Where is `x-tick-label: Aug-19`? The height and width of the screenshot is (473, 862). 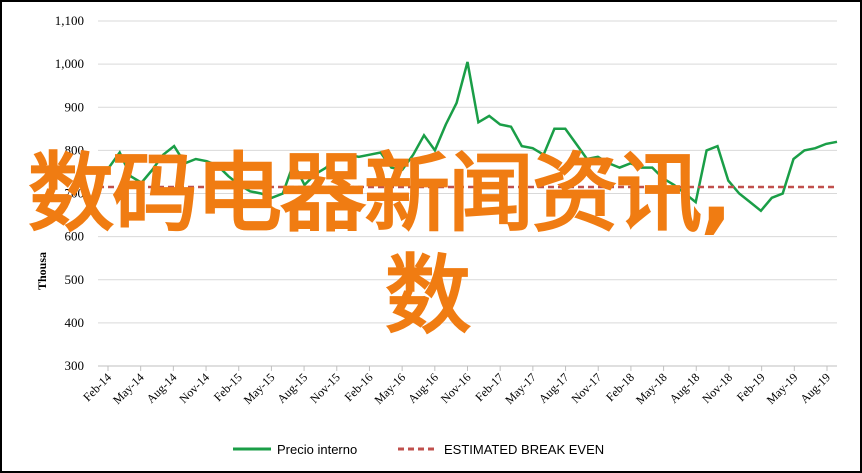 x-tick-label: Aug-19 is located at coordinates (815, 388).